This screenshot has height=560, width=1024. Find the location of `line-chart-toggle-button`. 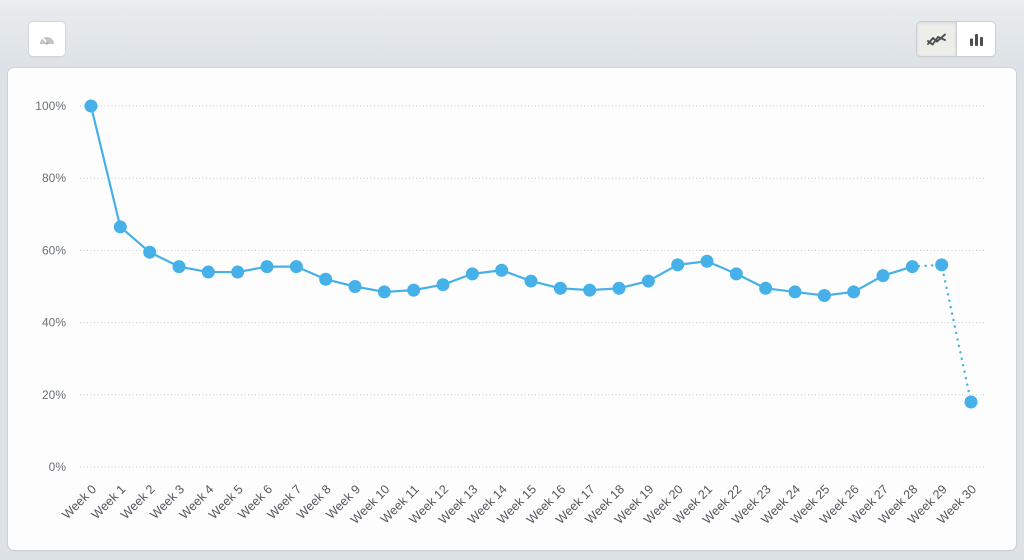

line-chart-toggle-button is located at coordinates (936, 39).